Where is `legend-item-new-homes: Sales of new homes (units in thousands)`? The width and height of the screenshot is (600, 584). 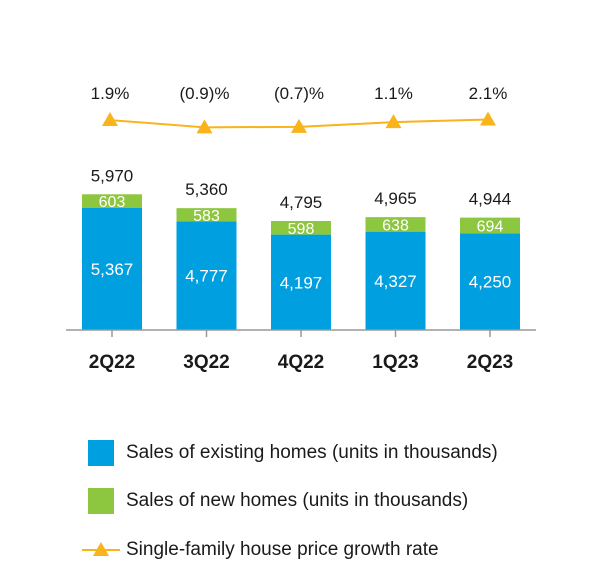 legend-item-new-homes: Sales of new homes (units in thousands) is located at coordinates (278, 501).